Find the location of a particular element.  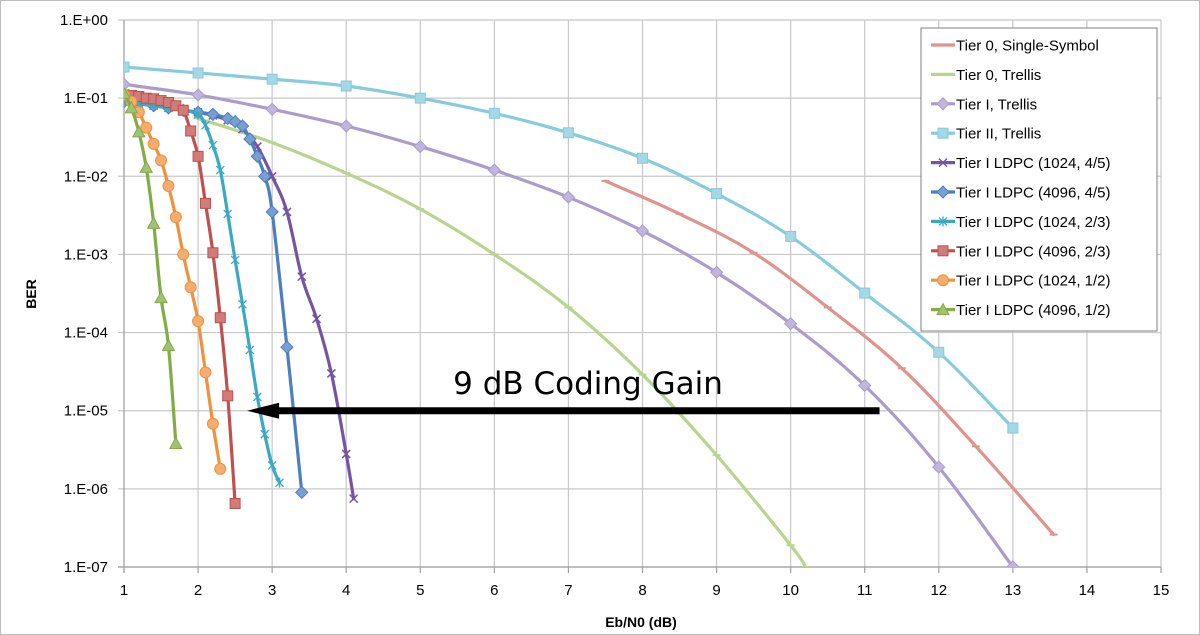

x-tick-label: 9 is located at coordinates (716, 590).